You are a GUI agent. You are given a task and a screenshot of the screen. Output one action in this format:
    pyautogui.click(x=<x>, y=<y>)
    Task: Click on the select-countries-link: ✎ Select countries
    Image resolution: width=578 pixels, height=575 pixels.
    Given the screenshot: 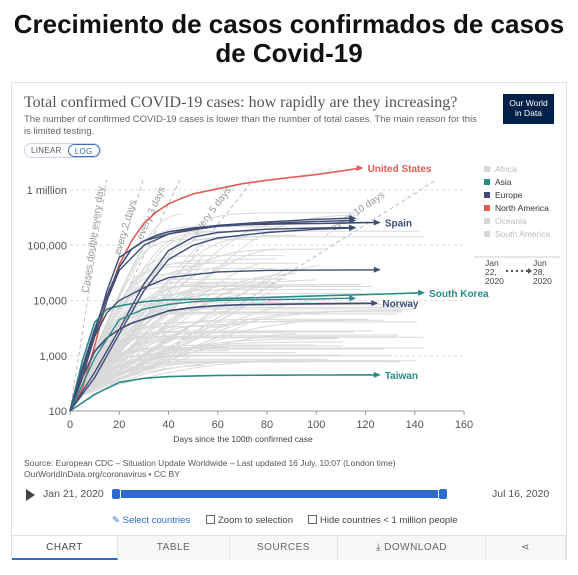 What is the action you would take?
    pyautogui.click(x=151, y=520)
    